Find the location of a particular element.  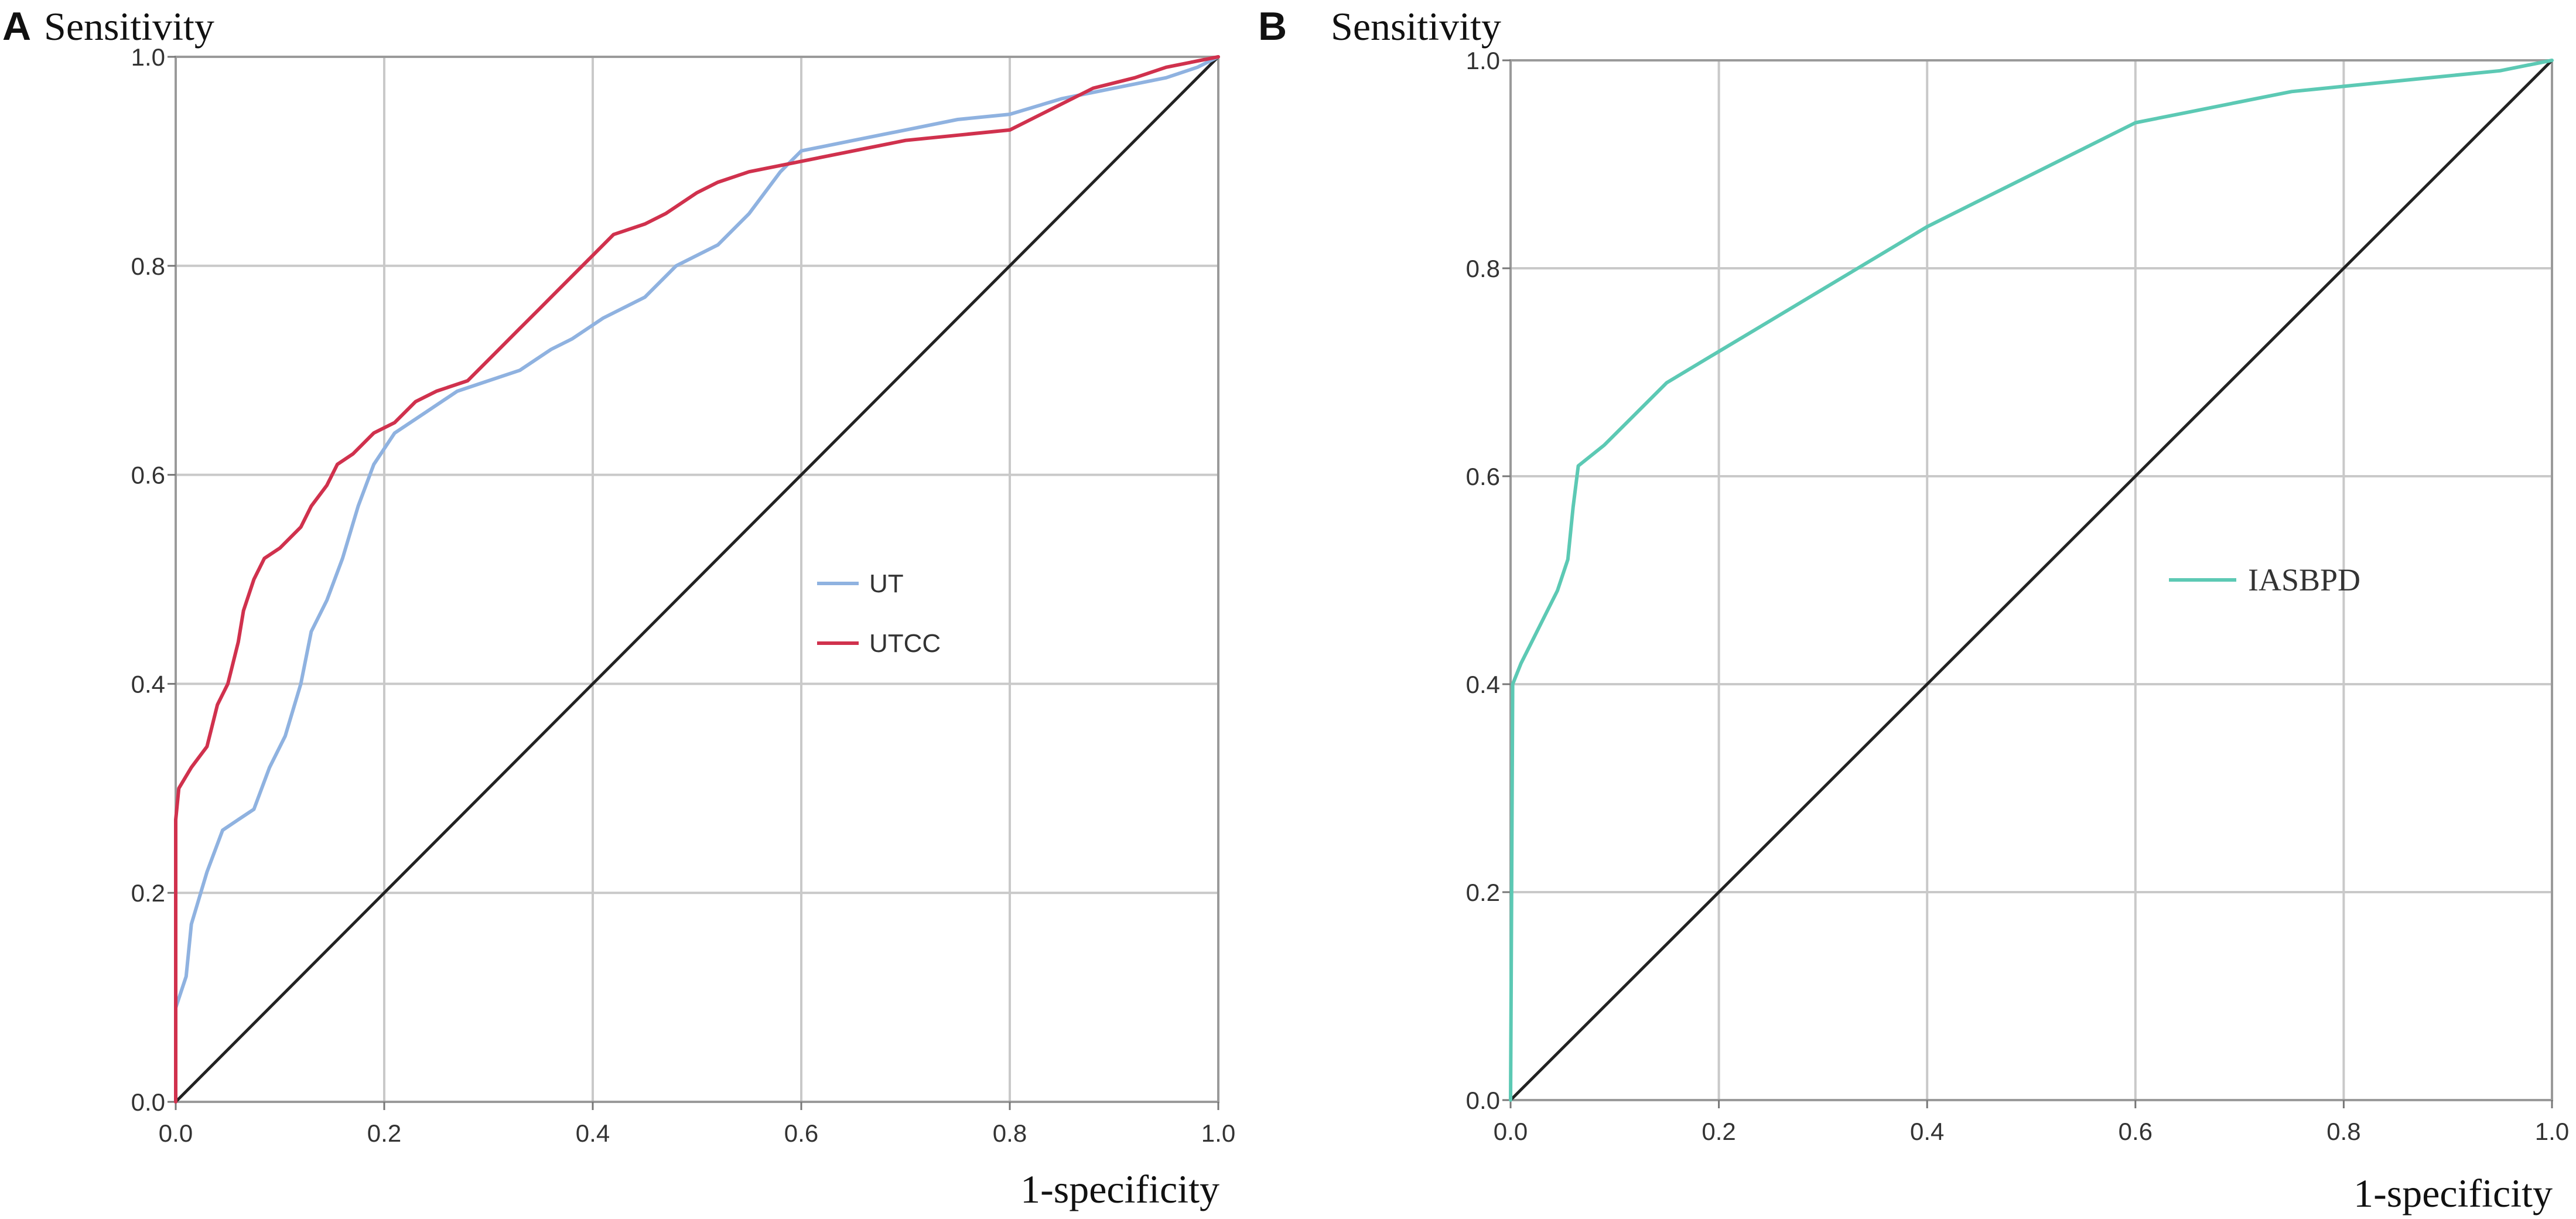

panel-a-x-tick-label: 0.8 is located at coordinates (1010, 1133).